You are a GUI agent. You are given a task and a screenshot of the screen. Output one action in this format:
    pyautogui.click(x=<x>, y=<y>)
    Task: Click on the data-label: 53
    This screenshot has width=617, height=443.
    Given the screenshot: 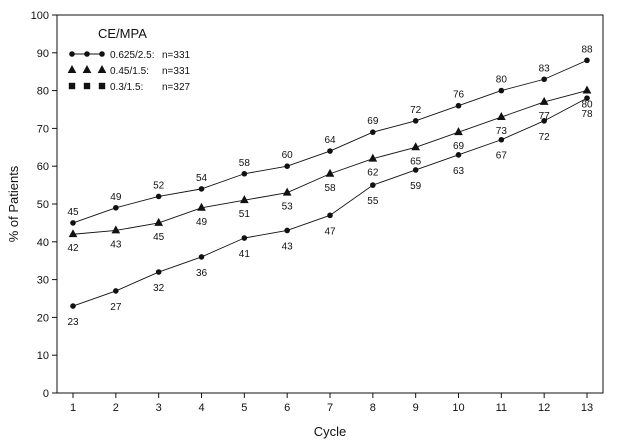 What is the action you would take?
    pyautogui.click(x=288, y=207)
    